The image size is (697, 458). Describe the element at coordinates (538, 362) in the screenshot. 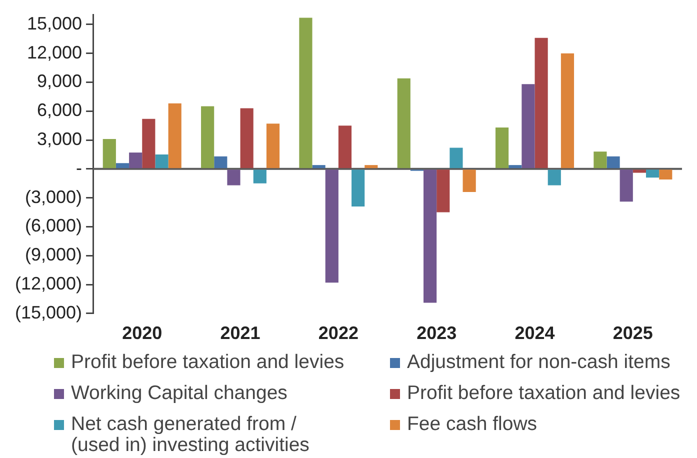

I see `legend-label: Adjustment for non-cash items` at that location.